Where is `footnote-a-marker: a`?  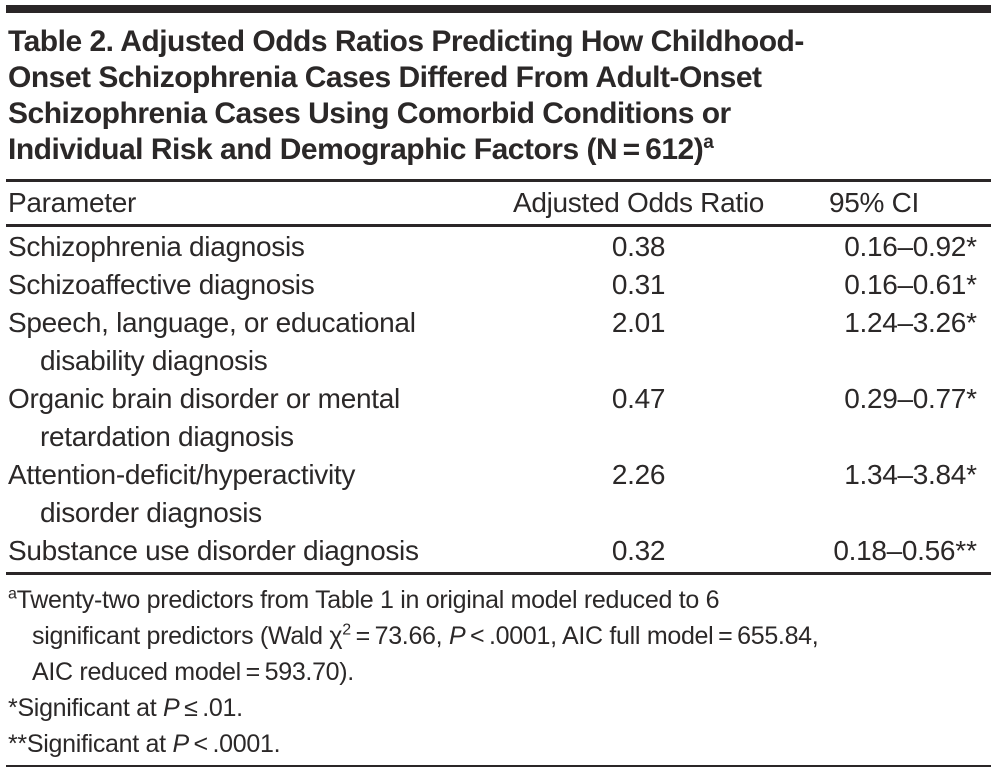 footnote-a-marker: a is located at coordinates (12, 594).